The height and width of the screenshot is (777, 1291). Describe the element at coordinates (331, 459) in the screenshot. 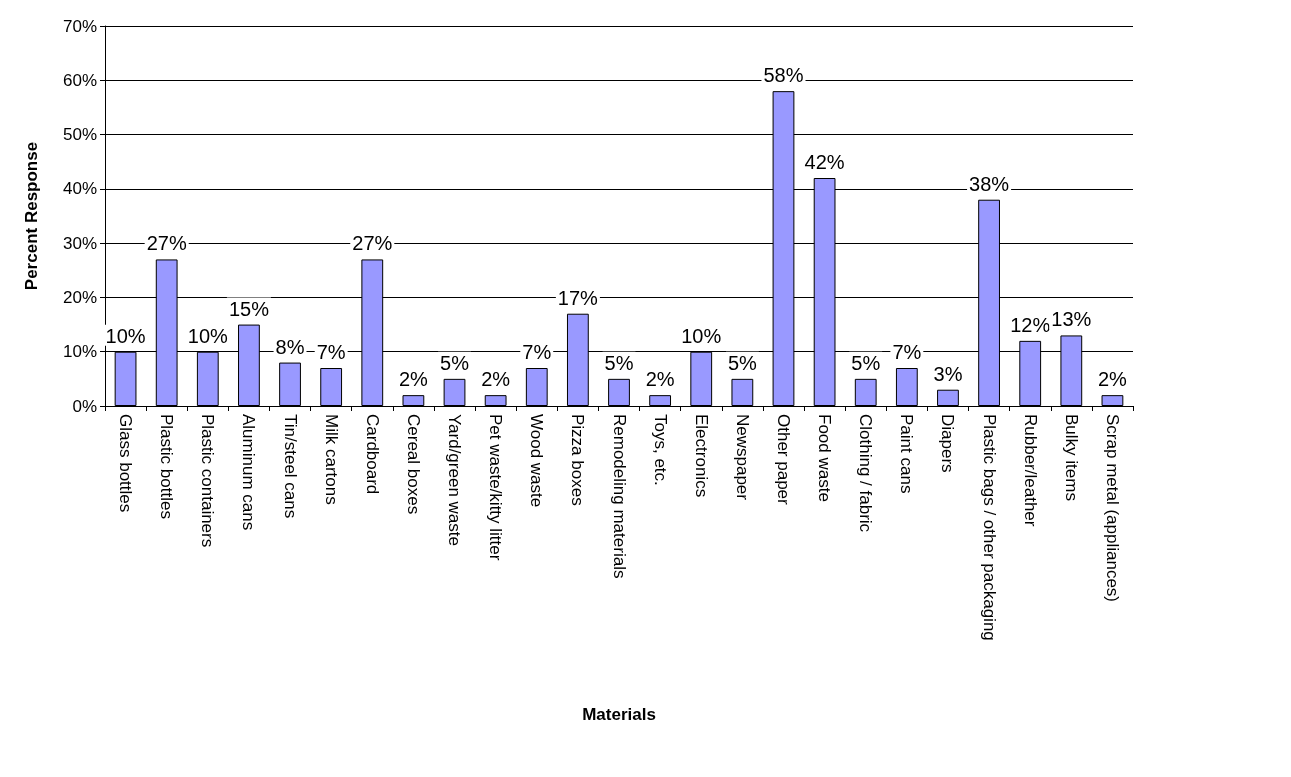

I see `x-tick-label: Milk cartons` at that location.